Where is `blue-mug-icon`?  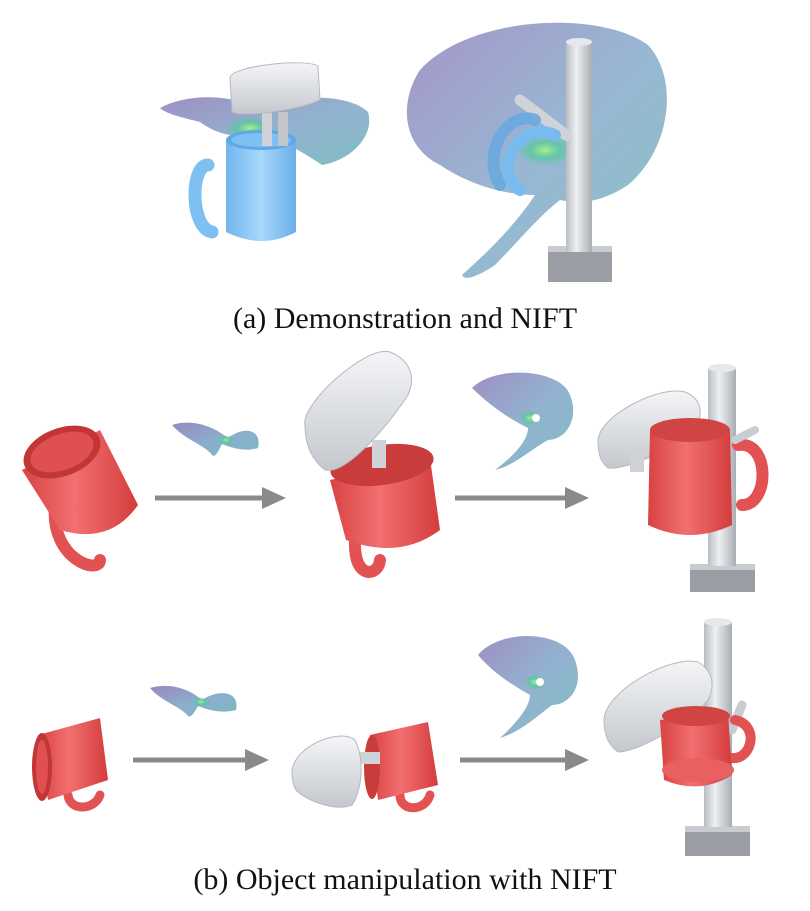 blue-mug-icon is located at coordinates (242, 185).